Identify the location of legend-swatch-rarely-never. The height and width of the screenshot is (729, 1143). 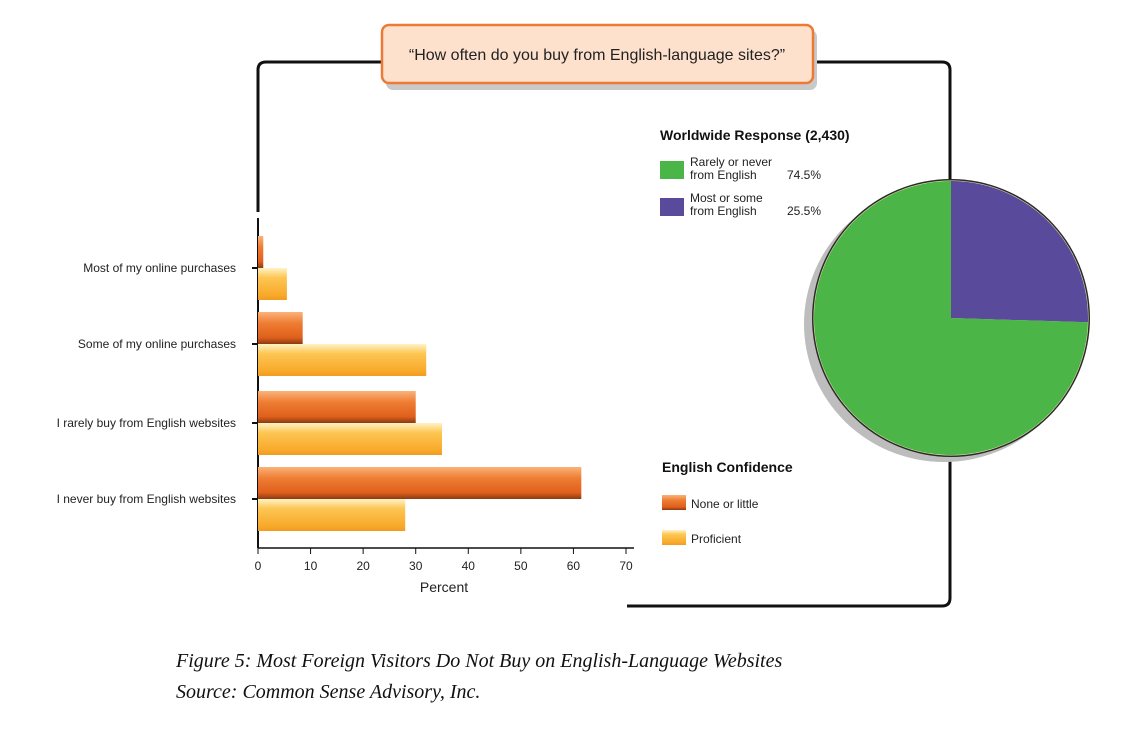
(672, 170).